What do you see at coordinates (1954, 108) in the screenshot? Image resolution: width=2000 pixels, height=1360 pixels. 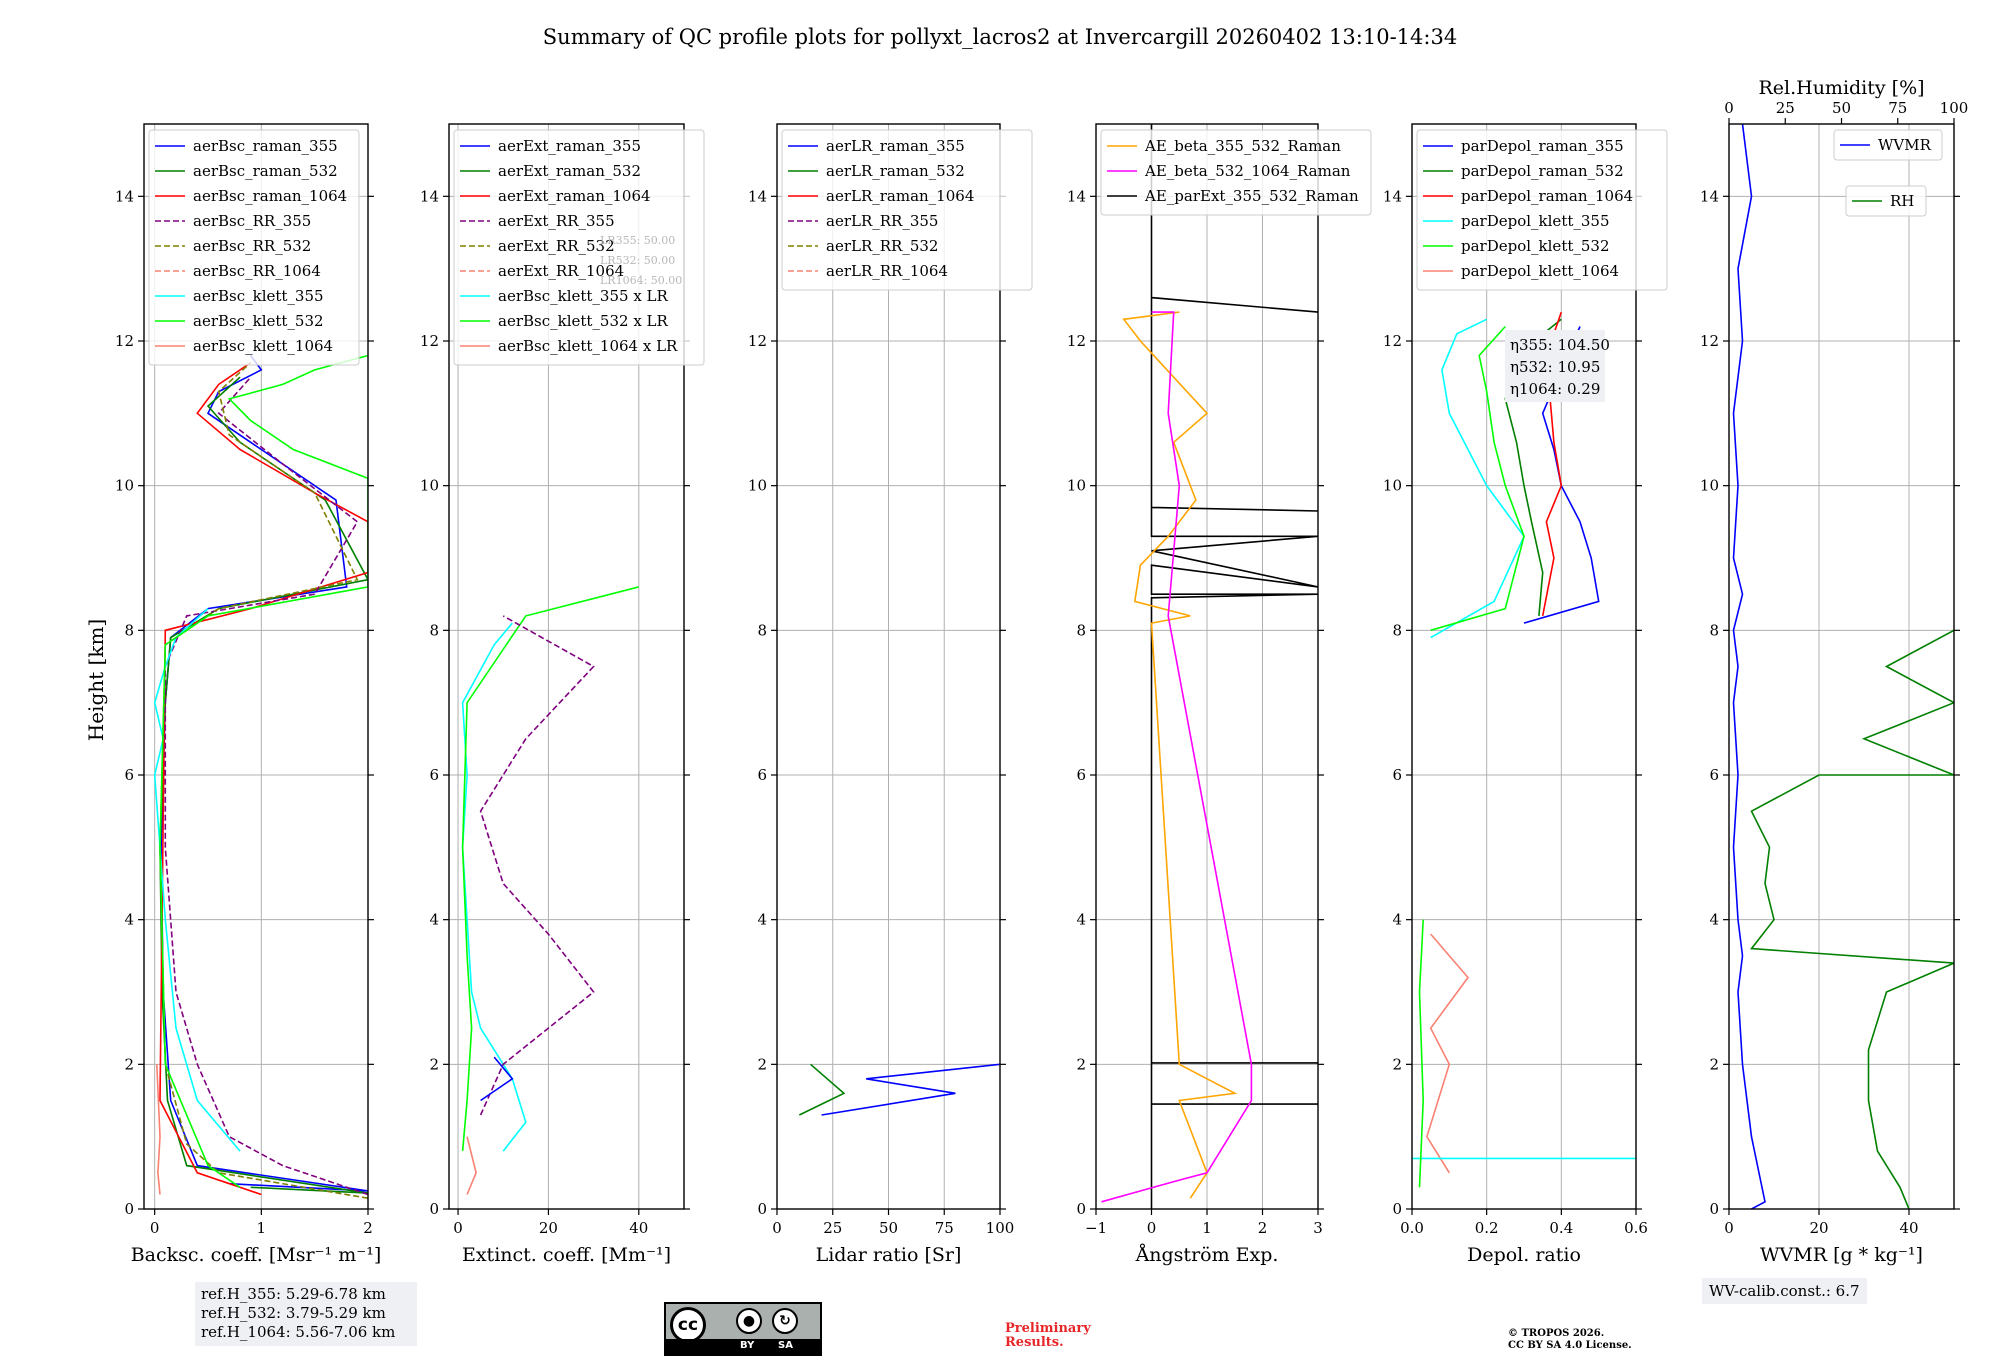 I see `top-tick-label: 100` at bounding box center [1954, 108].